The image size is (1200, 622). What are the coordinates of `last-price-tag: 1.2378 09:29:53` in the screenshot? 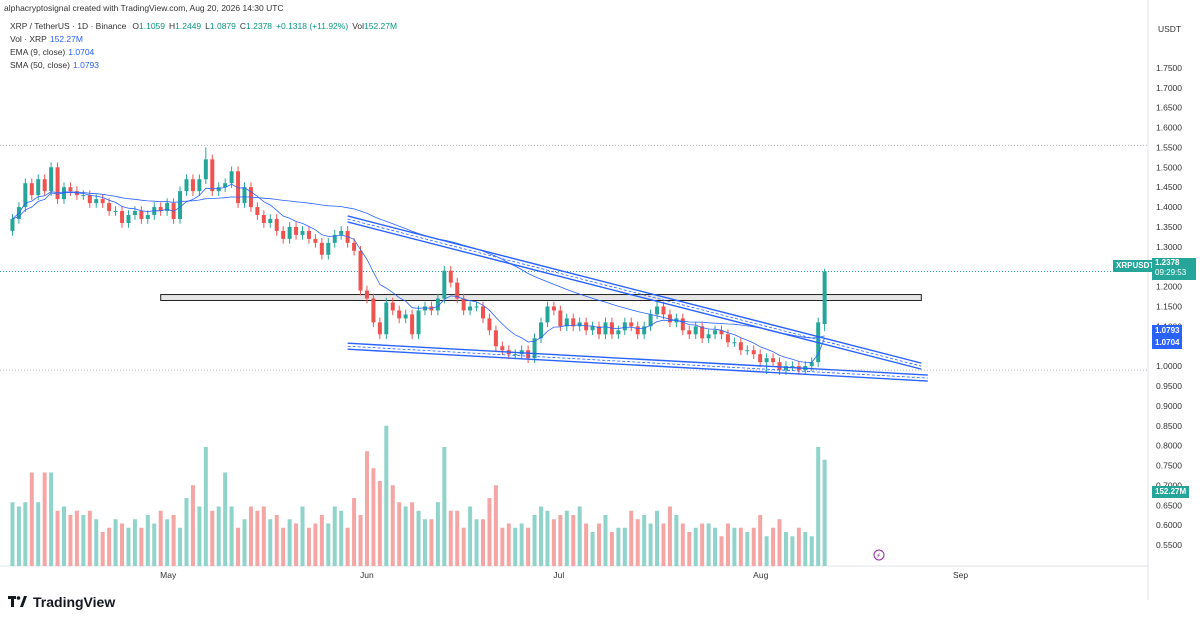 It's located at (1174, 269).